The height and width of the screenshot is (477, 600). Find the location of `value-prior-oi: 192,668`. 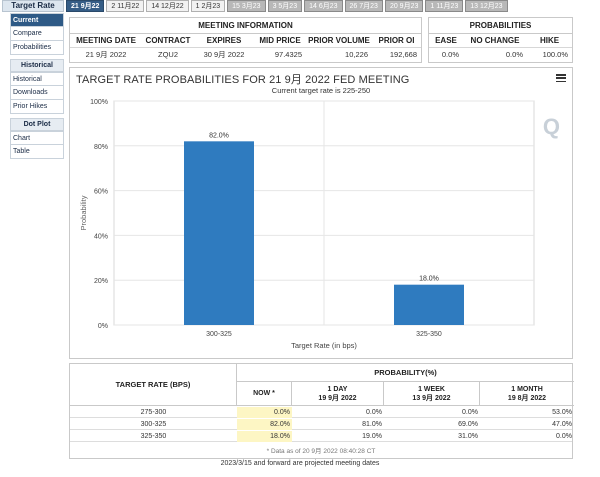

value-prior-oi: 192,668 is located at coordinates (403, 54).